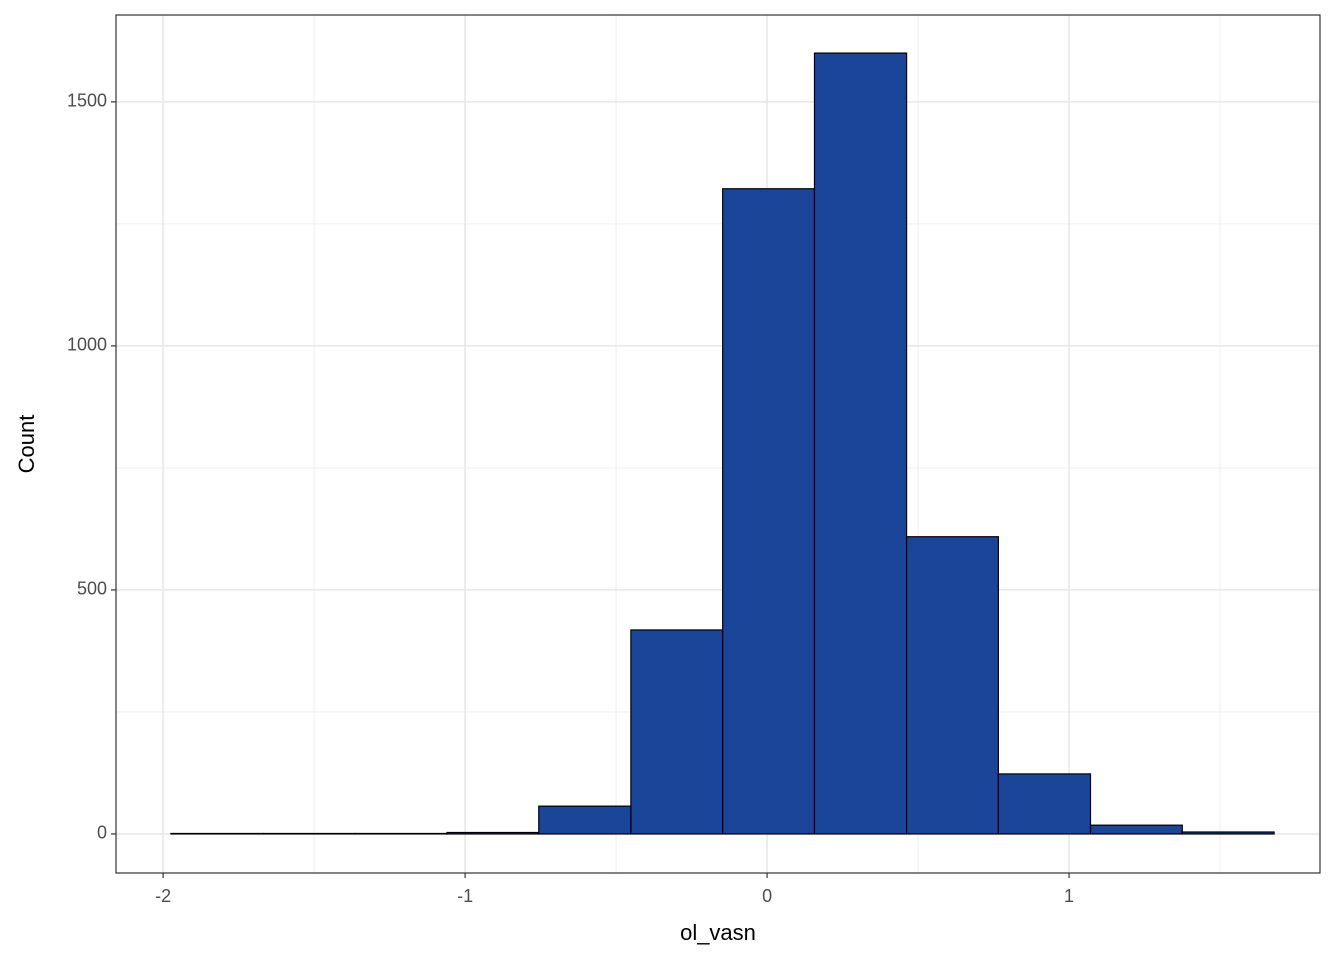 The image size is (1344, 960). I want to click on x-tick-label: -1, so click(465, 896).